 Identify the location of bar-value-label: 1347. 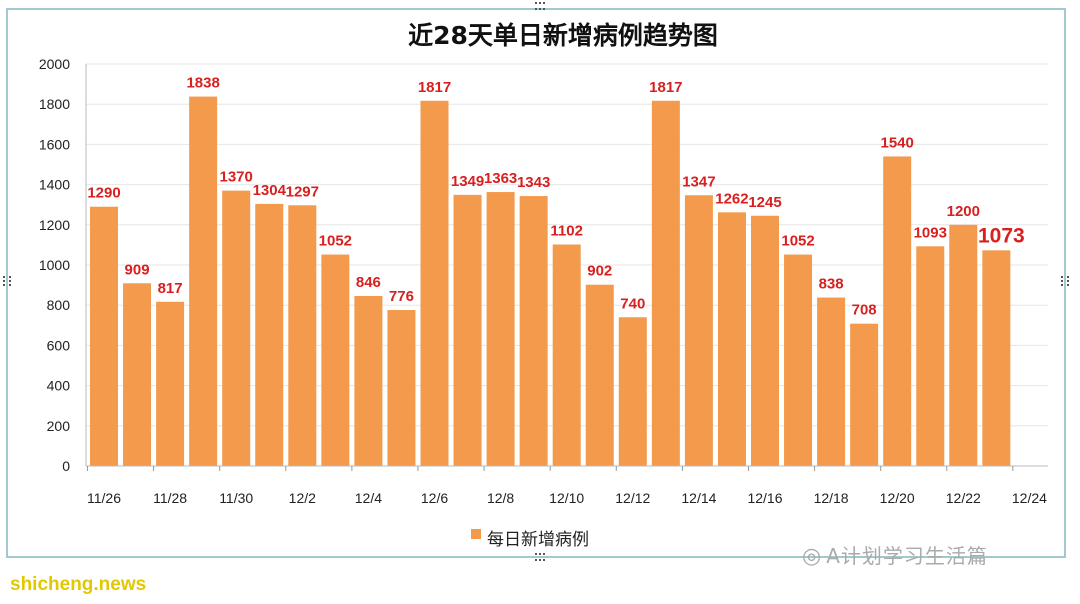
(698, 181).